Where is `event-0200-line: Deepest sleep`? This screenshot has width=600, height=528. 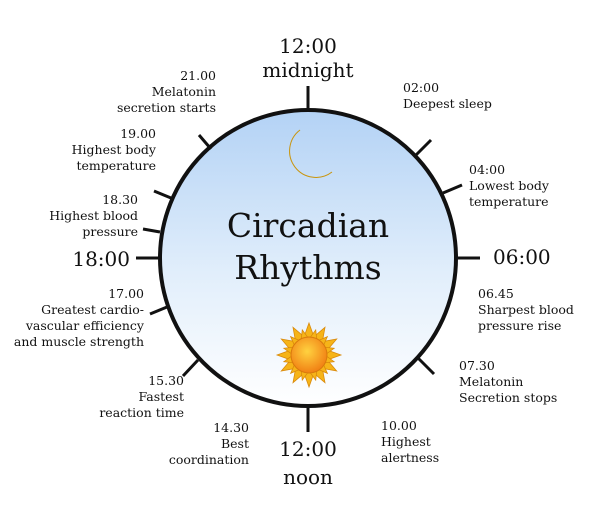
event-0200-line: Deepest sleep is located at coordinates (447, 103).